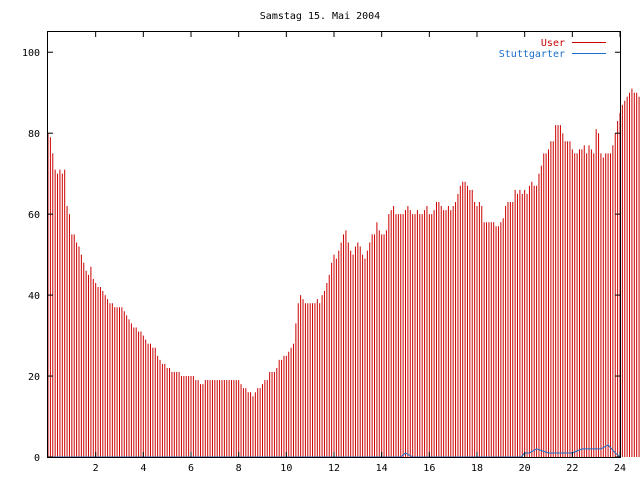 Image resolution: width=640 pixels, height=485 pixels. What do you see at coordinates (525, 468) in the screenshot?
I see `x-tick-label: 20` at bounding box center [525, 468].